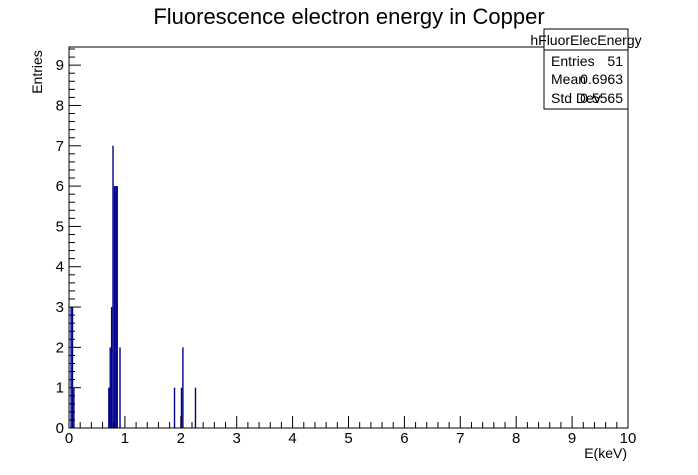 The image size is (698, 475). Describe the element at coordinates (601, 98) in the screenshot. I see `stats-stddev-value: 0.5565` at that location.